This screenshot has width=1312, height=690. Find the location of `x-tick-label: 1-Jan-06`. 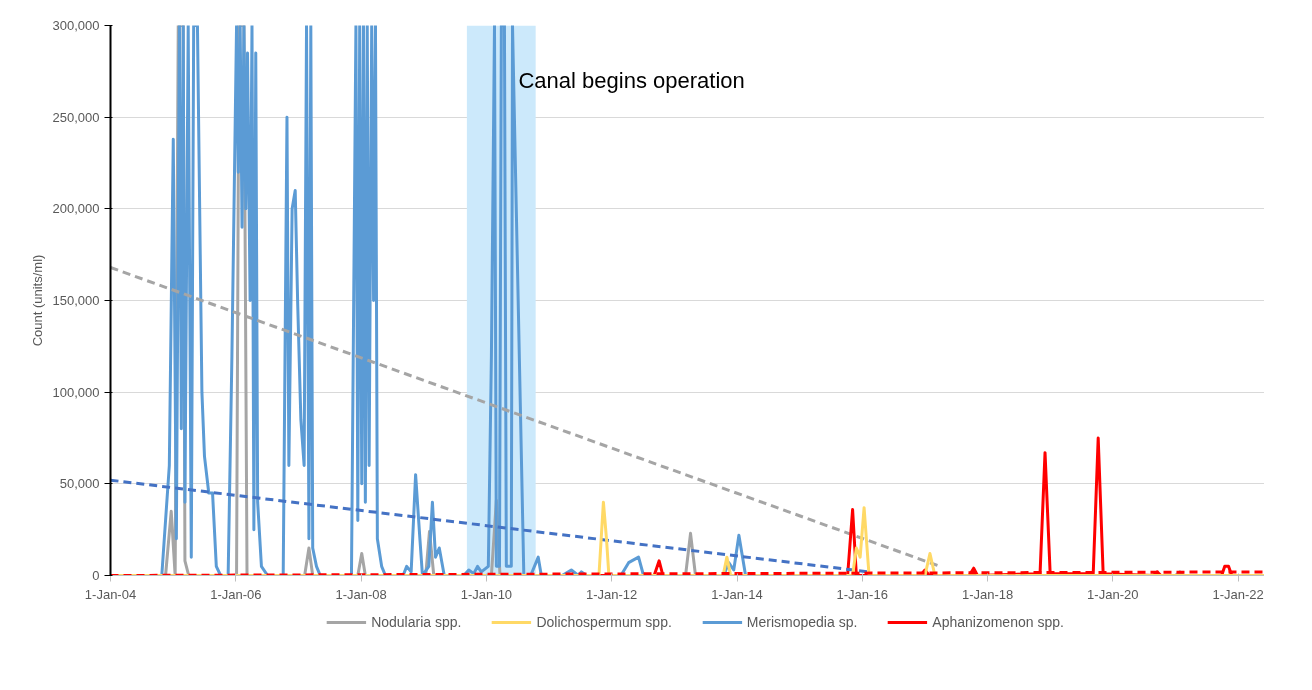

x-tick-label: 1-Jan-06 is located at coordinates (236, 594).